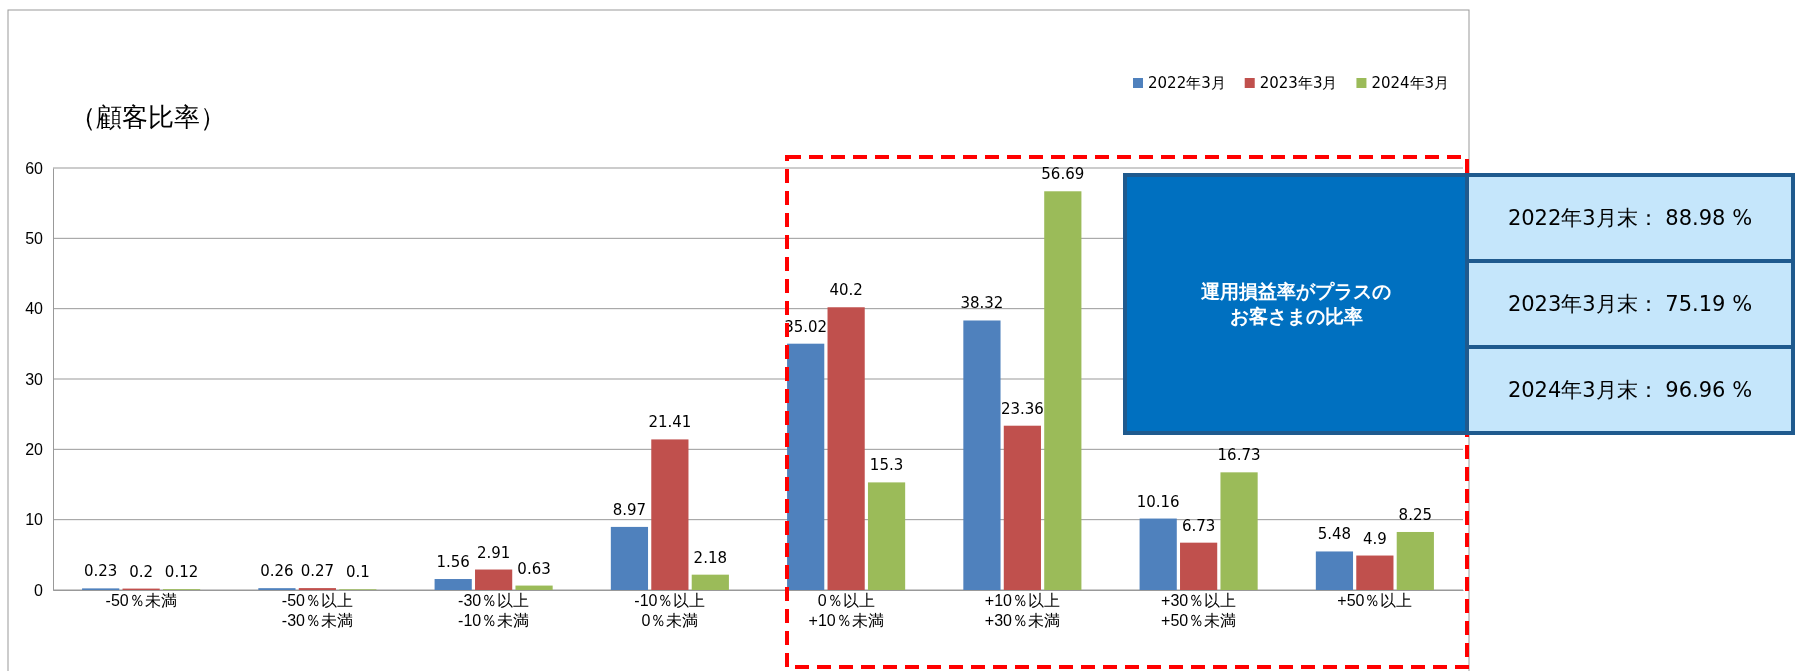 The width and height of the screenshot is (1795, 671). Describe the element at coordinates (846, 290) in the screenshot. I see `data-label: 40.2` at that location.